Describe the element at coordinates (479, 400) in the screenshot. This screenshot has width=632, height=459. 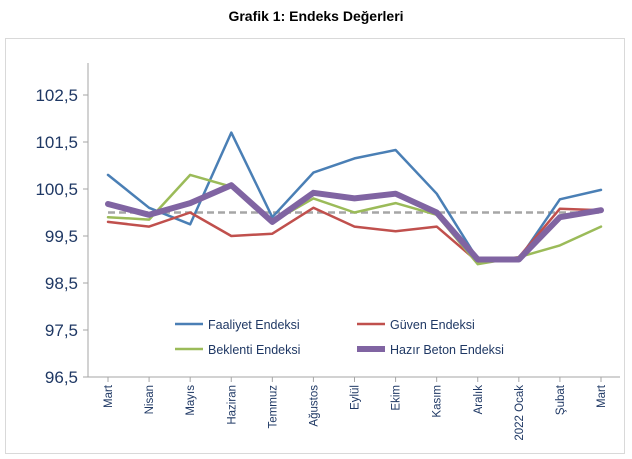
I see `x-tick-label: Aralık` at that location.